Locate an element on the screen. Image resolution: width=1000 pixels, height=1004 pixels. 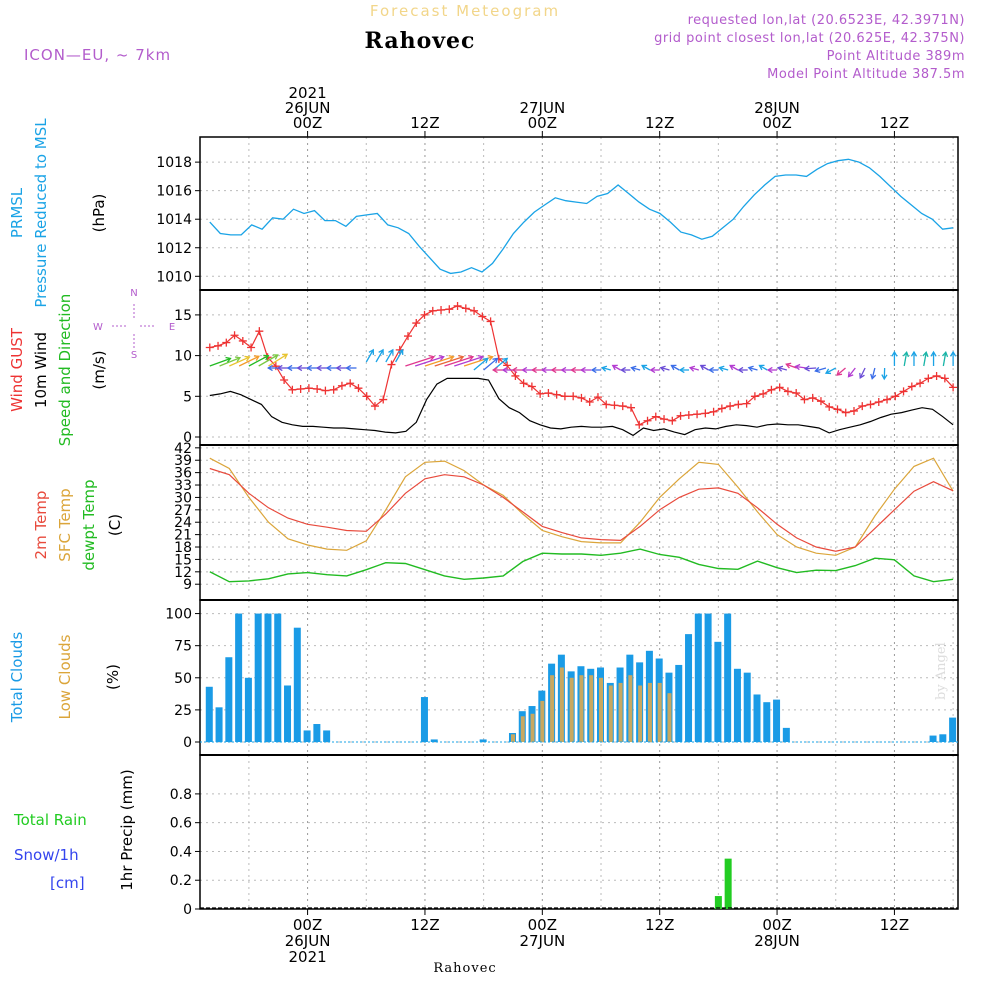
y-tick-label: 1018 is located at coordinates (174, 163).